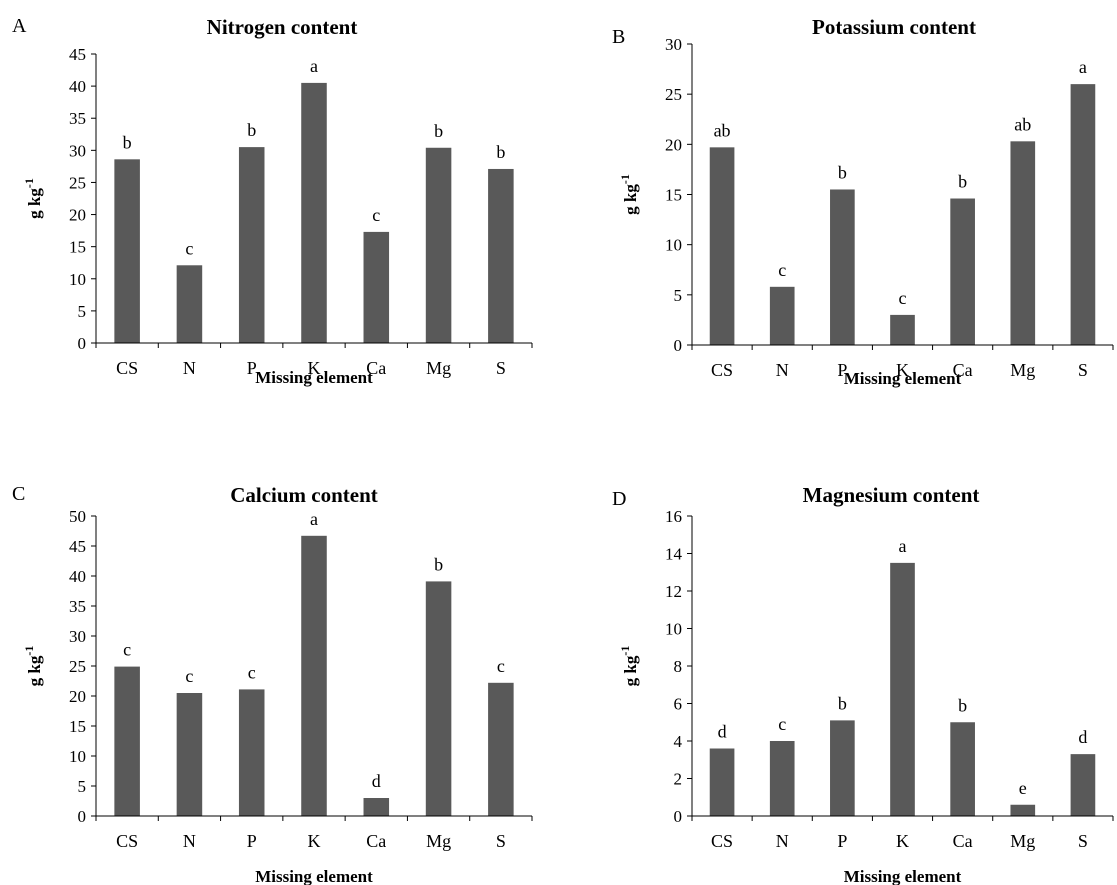 The image size is (1117, 885). I want to click on chart-d-y-tick-label: 0, so click(678, 816).